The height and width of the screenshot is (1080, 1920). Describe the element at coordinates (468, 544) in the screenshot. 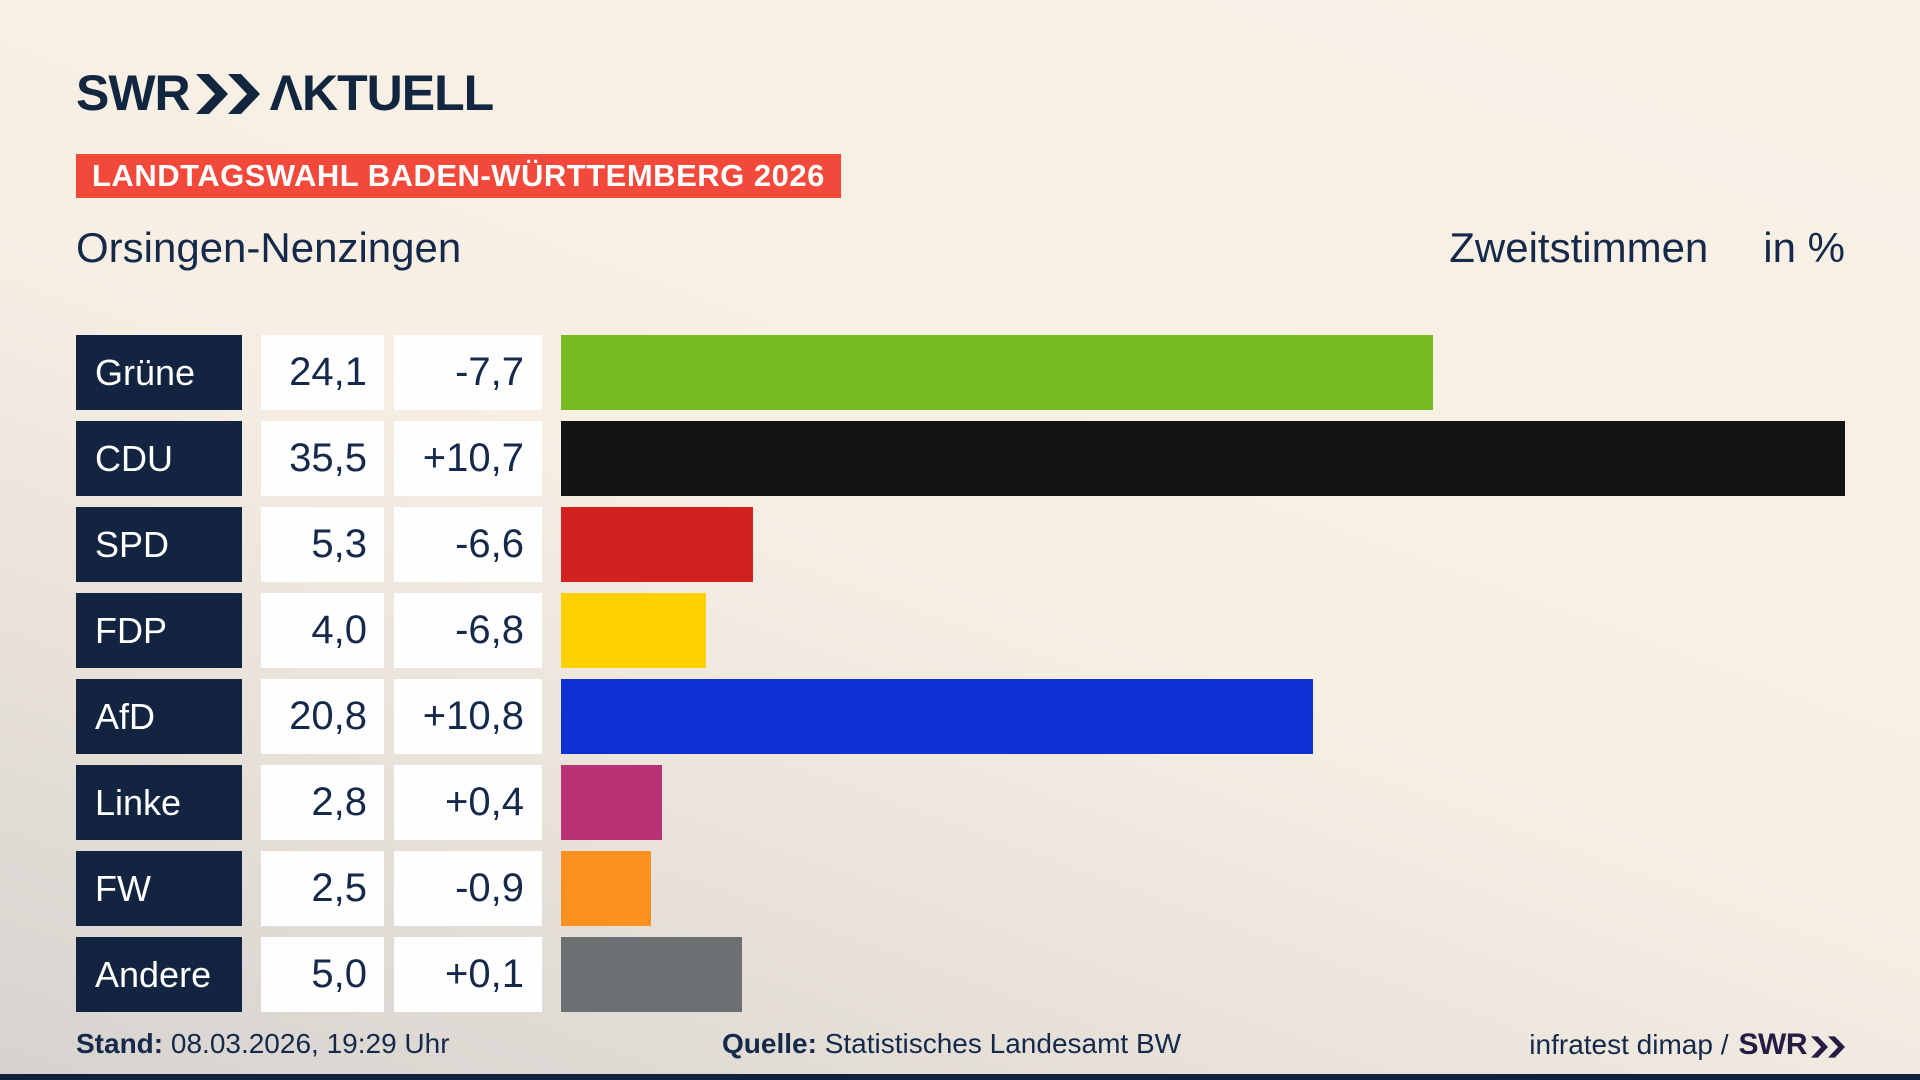

I see `party-diff: -6,6` at that location.